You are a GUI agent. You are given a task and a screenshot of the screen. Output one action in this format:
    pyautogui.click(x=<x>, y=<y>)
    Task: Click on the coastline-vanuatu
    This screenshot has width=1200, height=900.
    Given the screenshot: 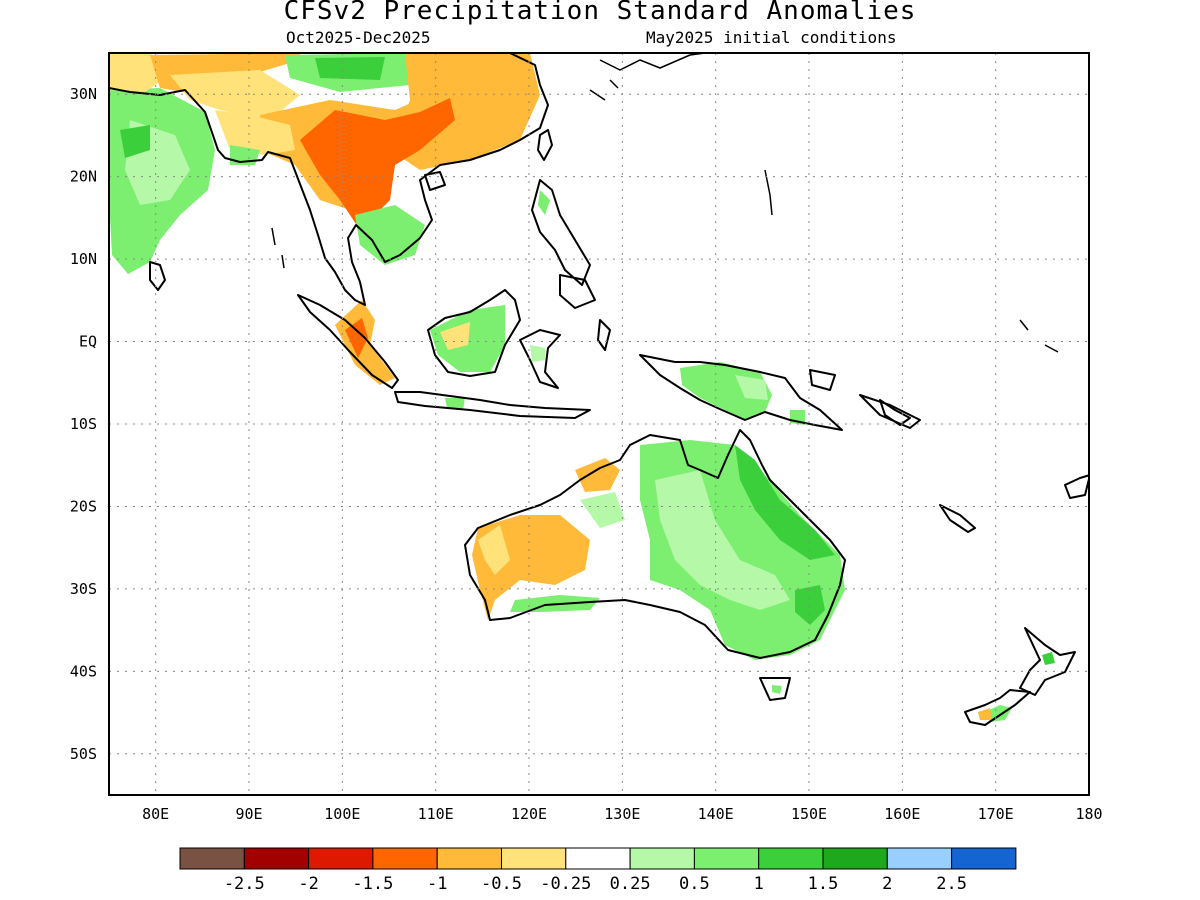 What is the action you would take?
    pyautogui.click(x=957, y=518)
    